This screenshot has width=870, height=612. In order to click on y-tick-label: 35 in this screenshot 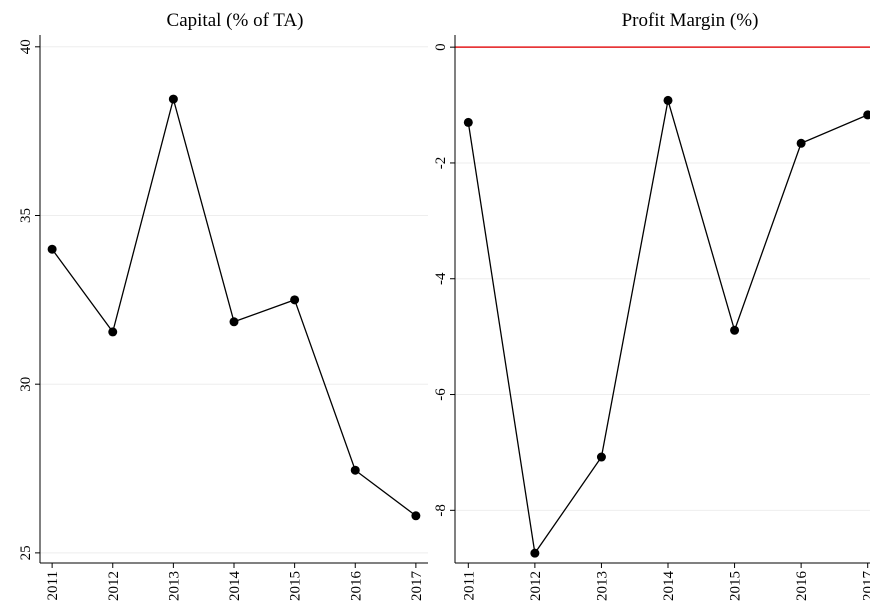, I will do `click(26, 215)`.